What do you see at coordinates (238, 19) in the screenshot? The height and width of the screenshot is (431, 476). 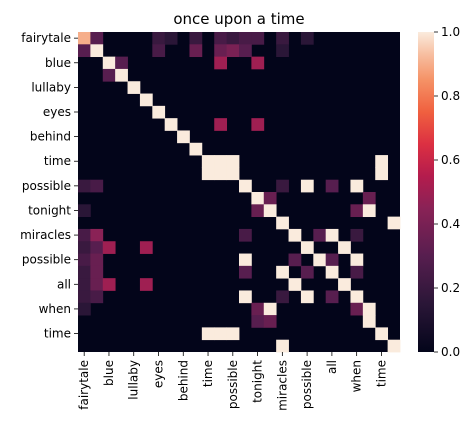 I see `chart-title: once upon a time` at bounding box center [238, 19].